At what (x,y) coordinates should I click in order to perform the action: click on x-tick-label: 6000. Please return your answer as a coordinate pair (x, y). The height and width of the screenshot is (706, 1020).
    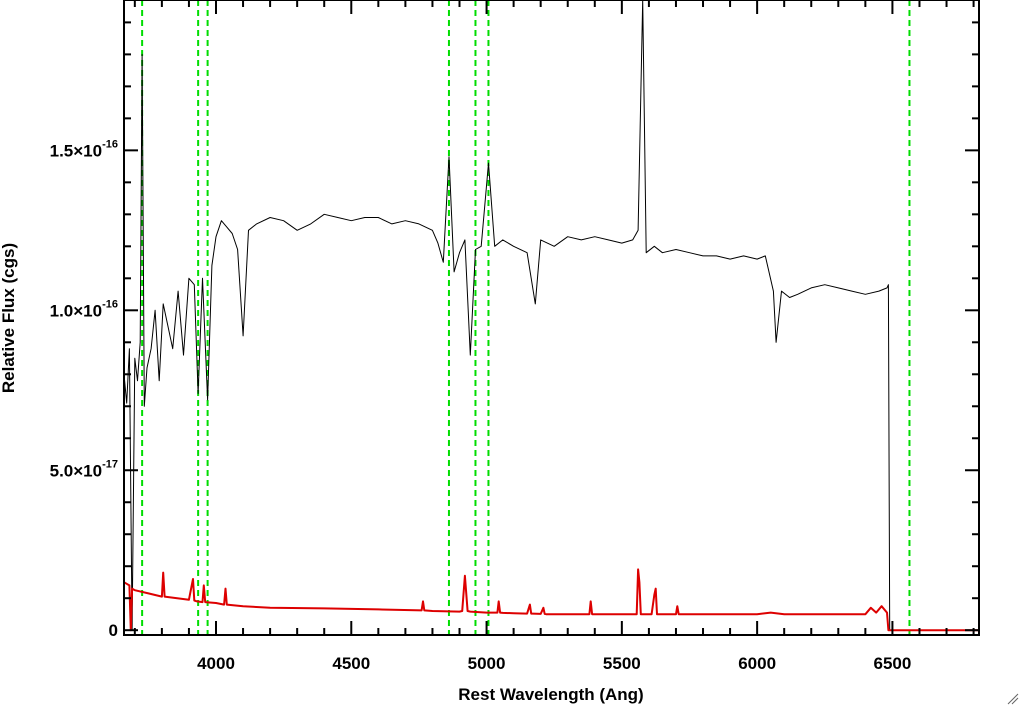
    Looking at the image, I should click on (757, 663).